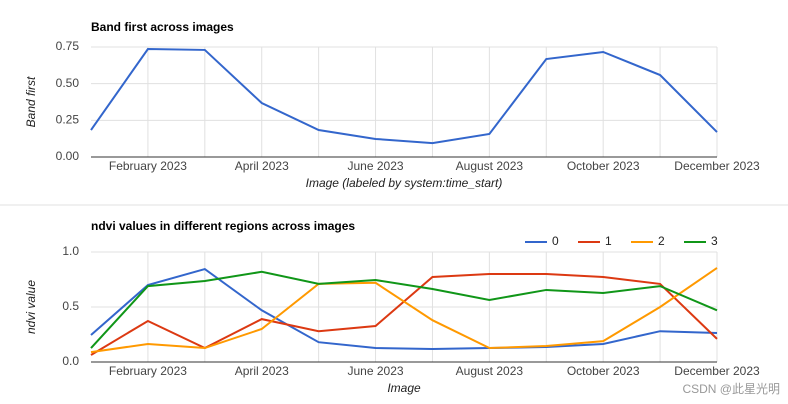 The width and height of the screenshot is (788, 404). Describe the element at coordinates (70, 251) in the screenshot. I see `y-tick-label: 1.0` at that location.